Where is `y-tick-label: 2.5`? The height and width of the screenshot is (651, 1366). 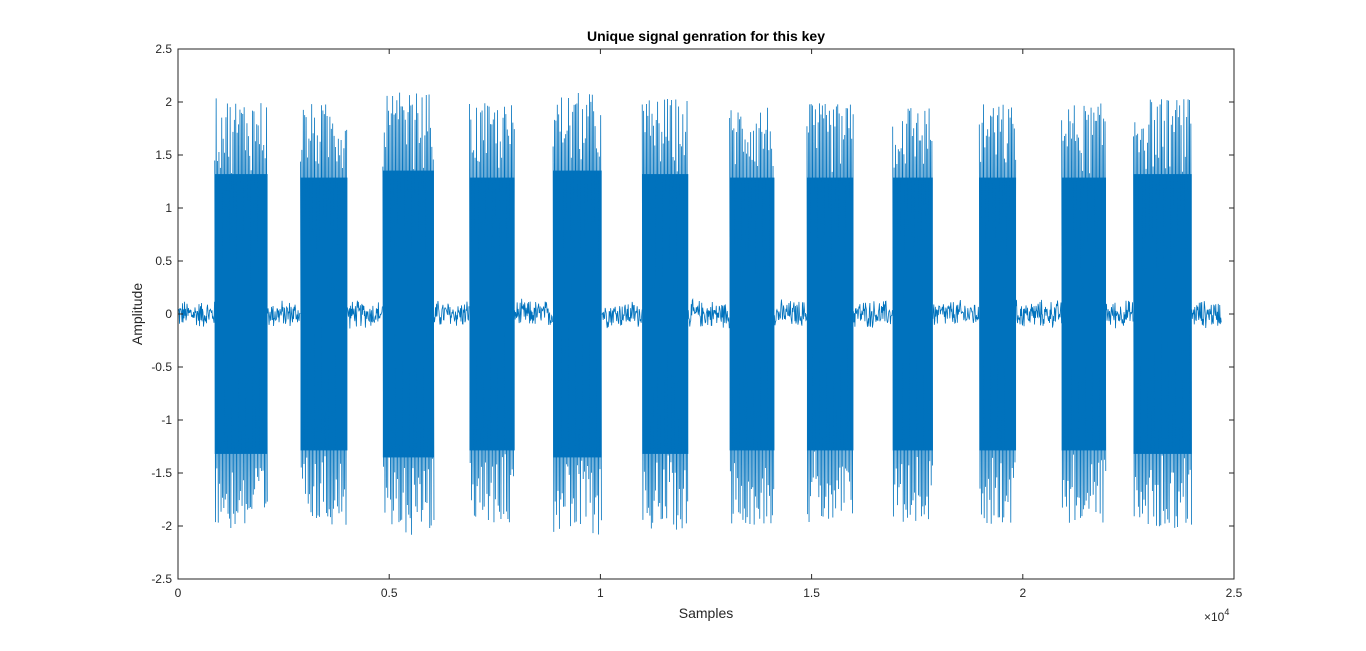 y-tick-label: 2.5 is located at coordinates (163, 49).